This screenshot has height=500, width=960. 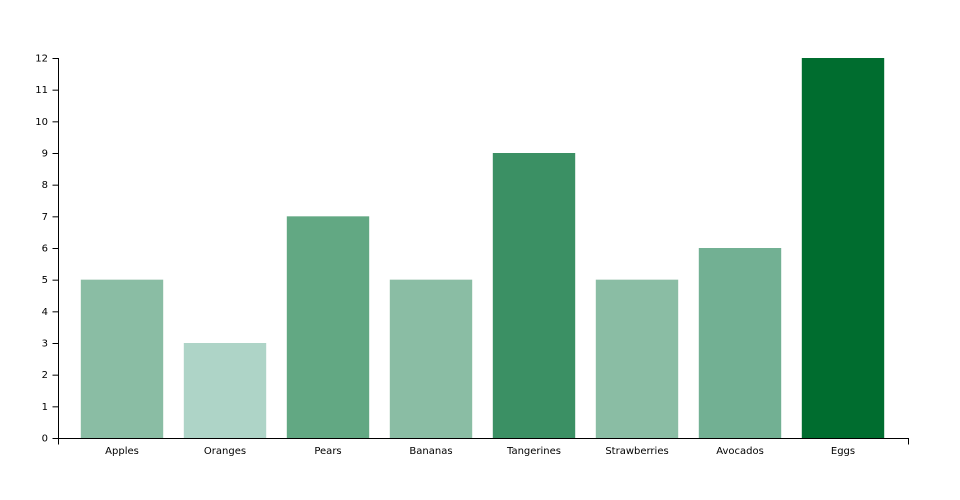 What do you see at coordinates (327, 451) in the screenshot?
I see `x-tick-label: Pears` at bounding box center [327, 451].